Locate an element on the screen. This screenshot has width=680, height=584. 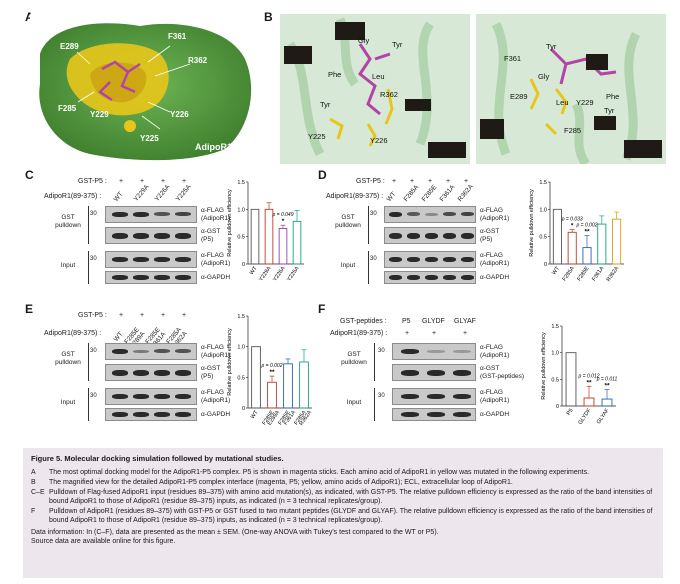
panel-e-letter: E is located at coordinates (29, 309).